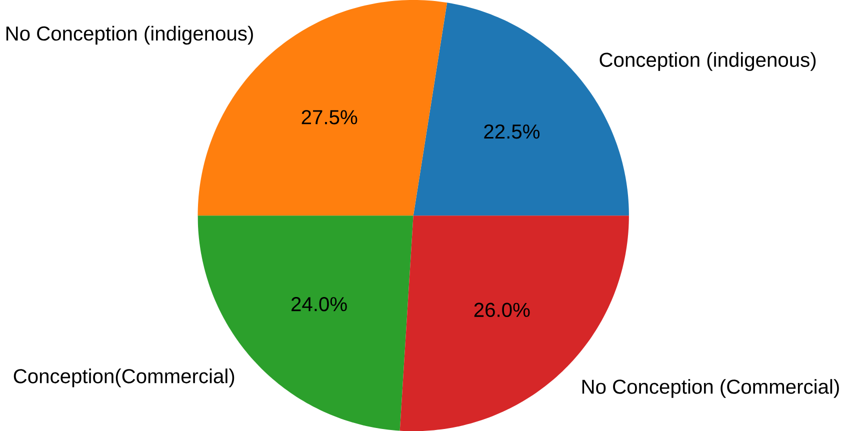 The height and width of the screenshot is (431, 845). What do you see at coordinates (512, 131) in the screenshot?
I see `data-label: 22.5%` at bounding box center [512, 131].